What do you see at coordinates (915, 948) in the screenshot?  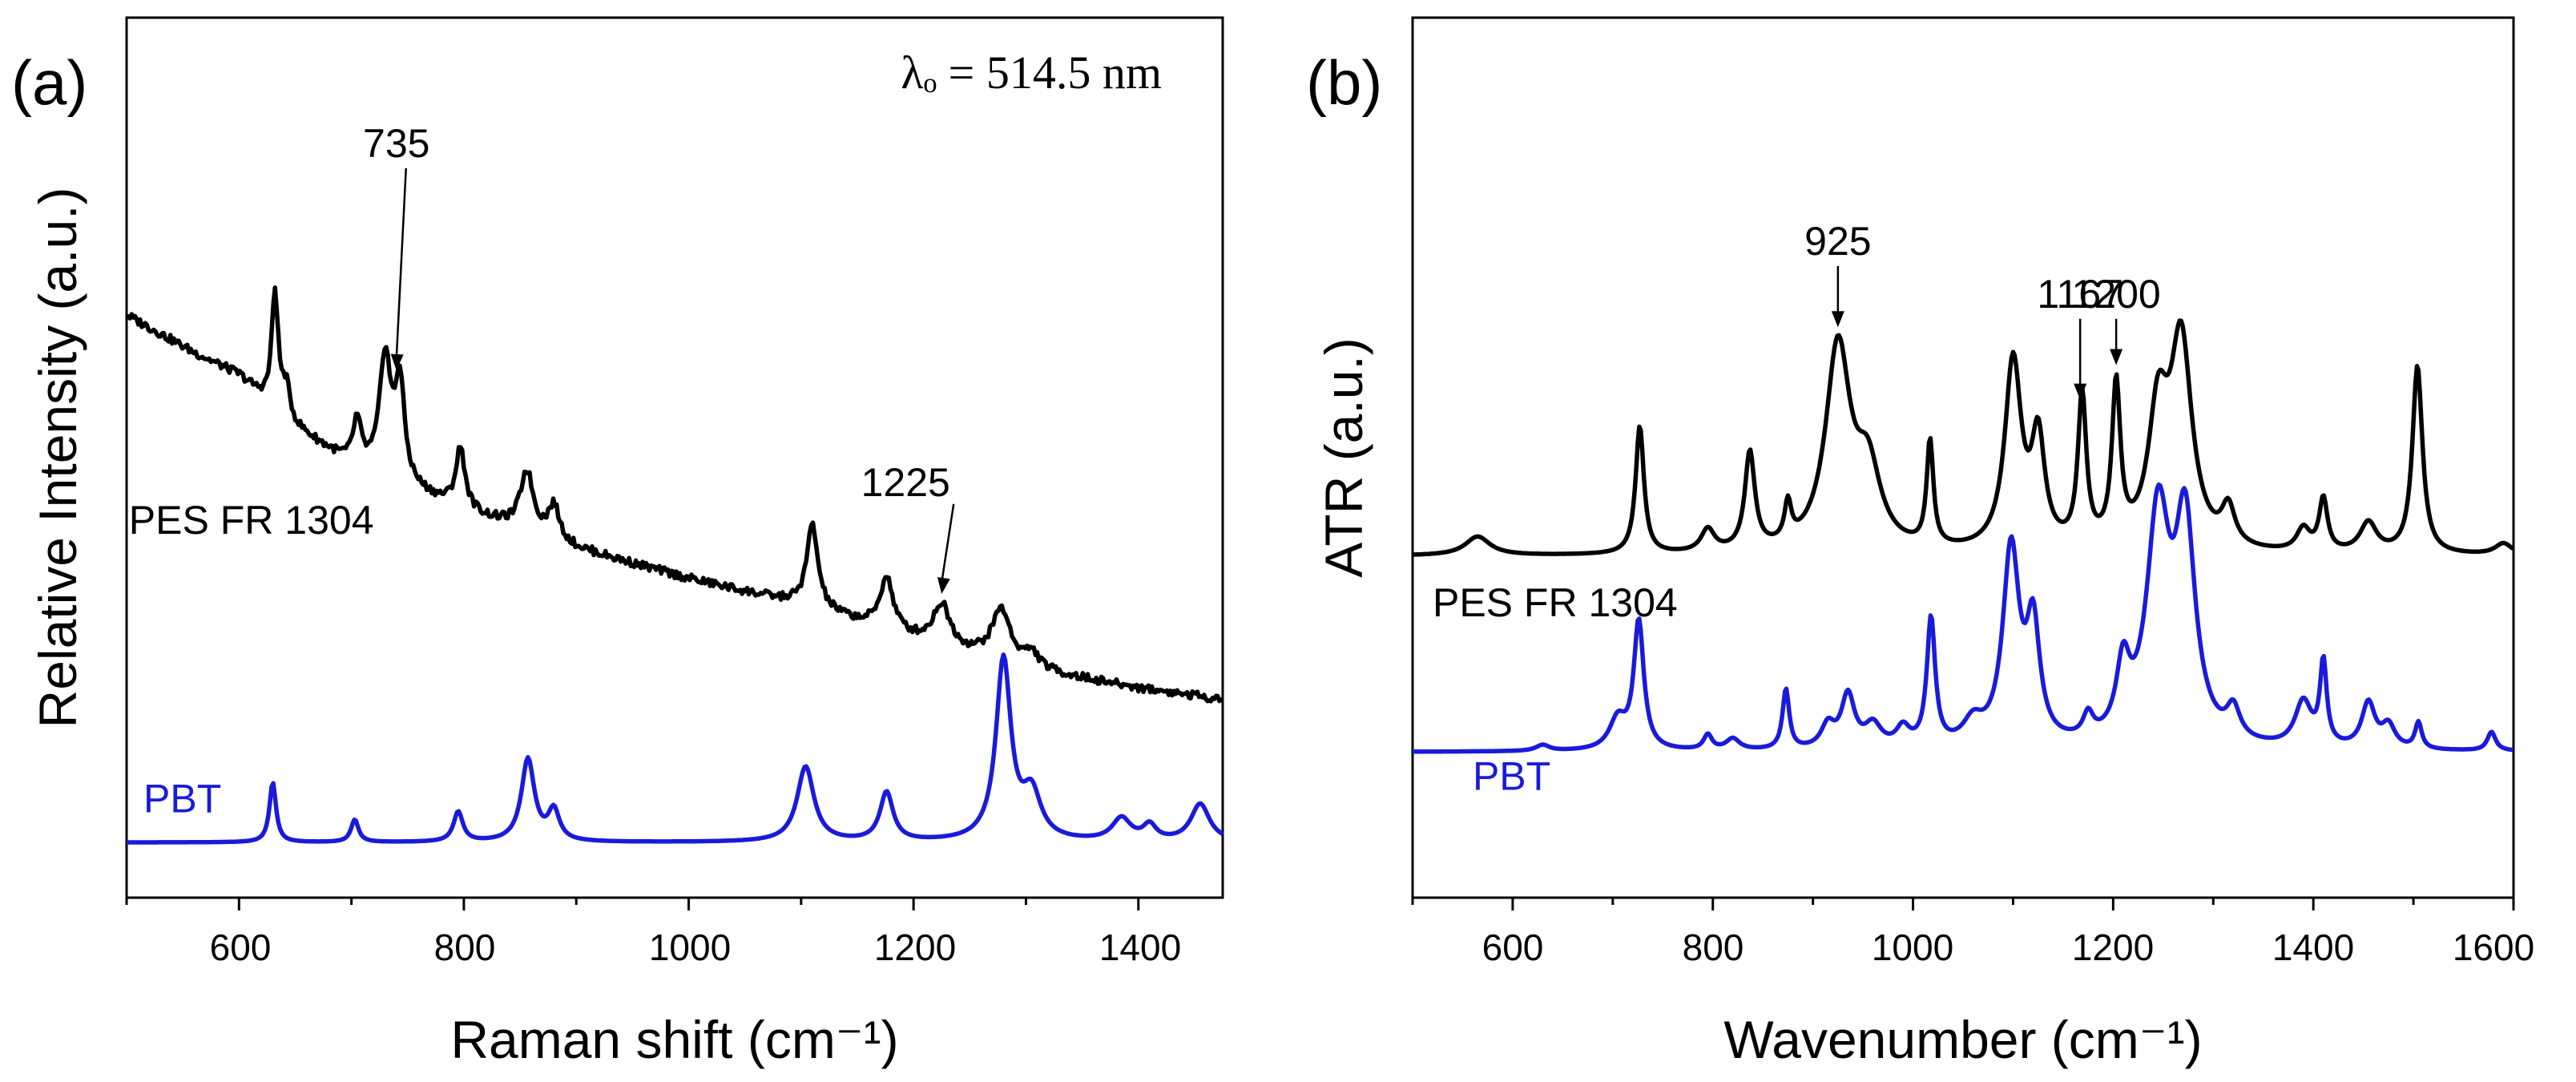 I see `panel-a-tick-label: 1200` at bounding box center [915, 948].